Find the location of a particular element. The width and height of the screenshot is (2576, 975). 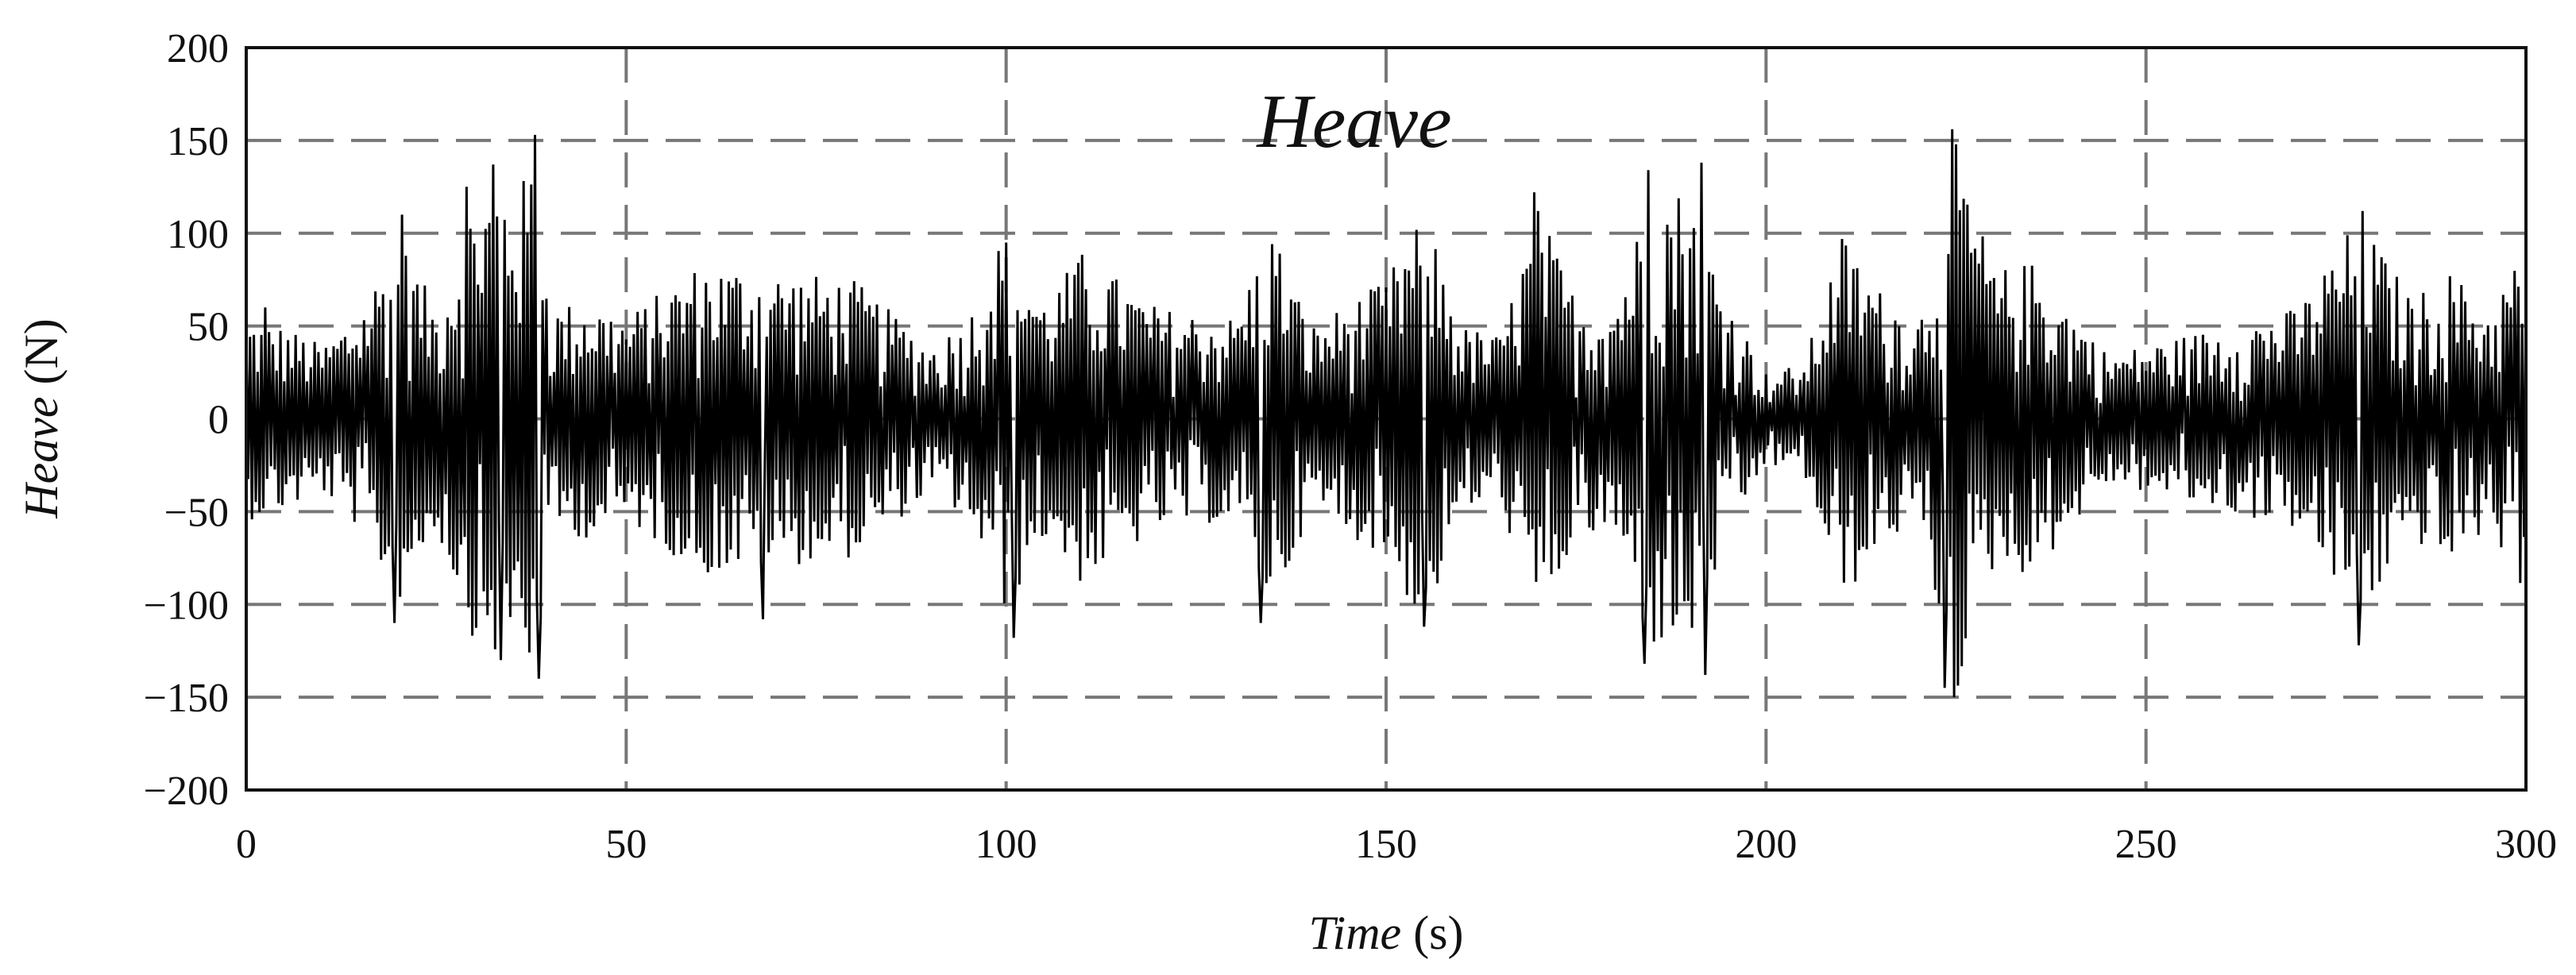

x-axis-label: Time (s) is located at coordinates (1386, 933).